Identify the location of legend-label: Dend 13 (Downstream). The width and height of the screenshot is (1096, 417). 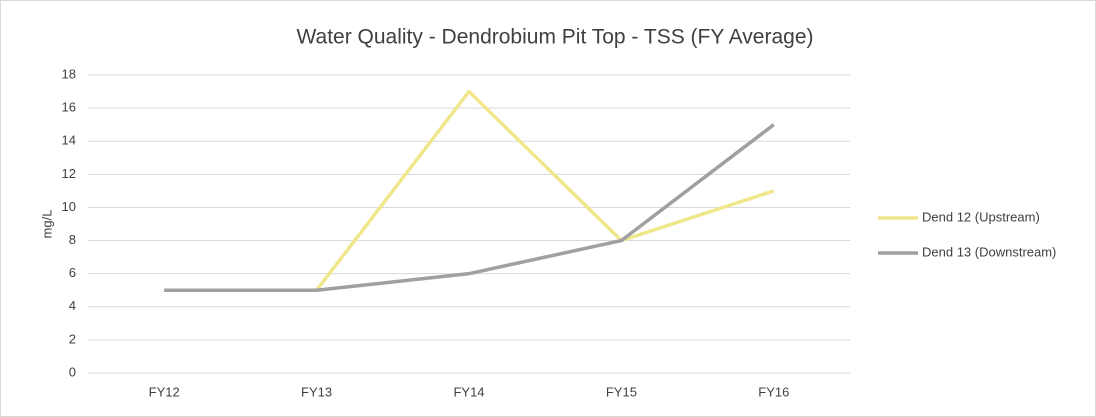
(989, 251).